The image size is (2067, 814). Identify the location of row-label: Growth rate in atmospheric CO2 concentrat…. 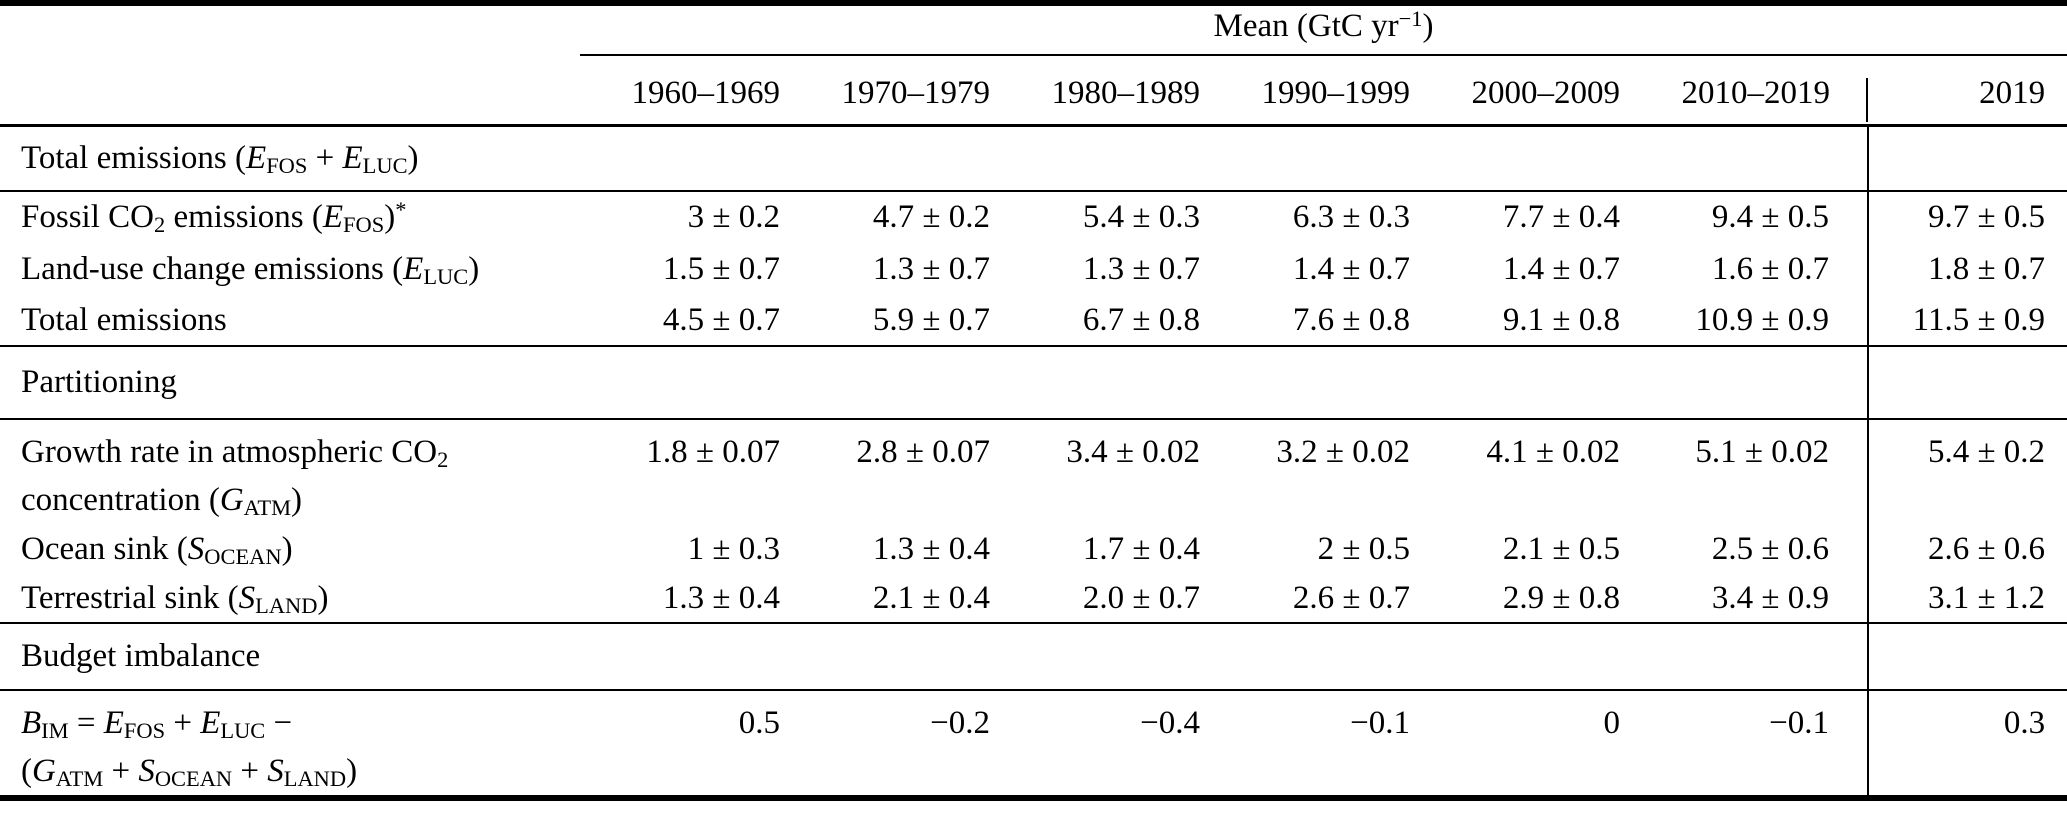
(235, 477).